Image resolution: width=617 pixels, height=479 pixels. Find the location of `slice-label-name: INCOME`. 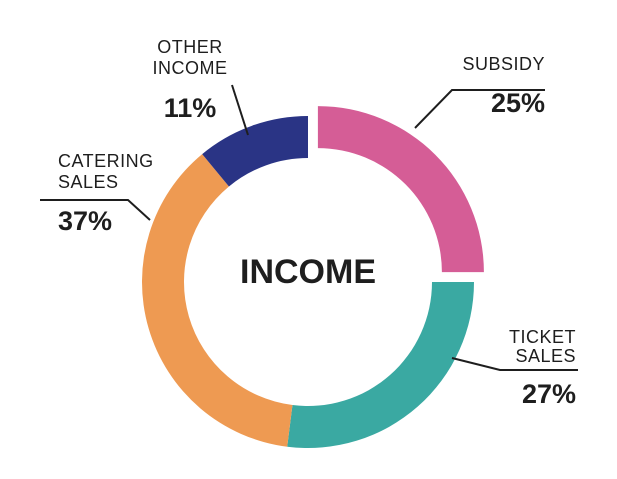

slice-label-name: INCOME is located at coordinates (190, 68).